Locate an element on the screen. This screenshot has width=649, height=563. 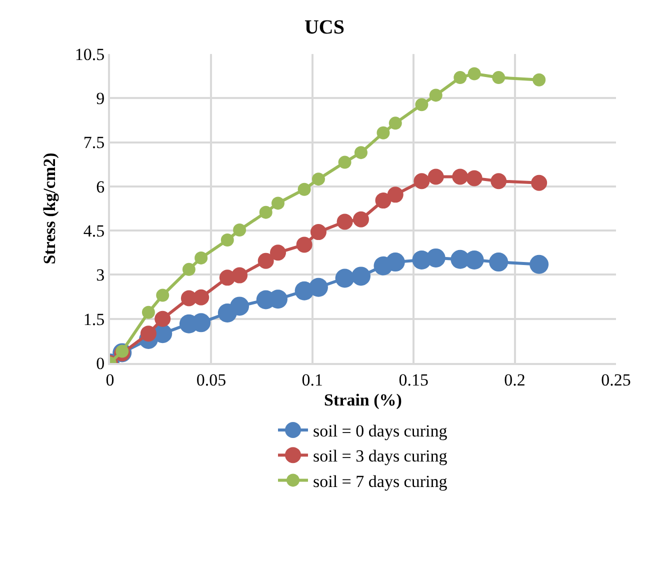
y-tick-label: 3 is located at coordinates (100, 275).